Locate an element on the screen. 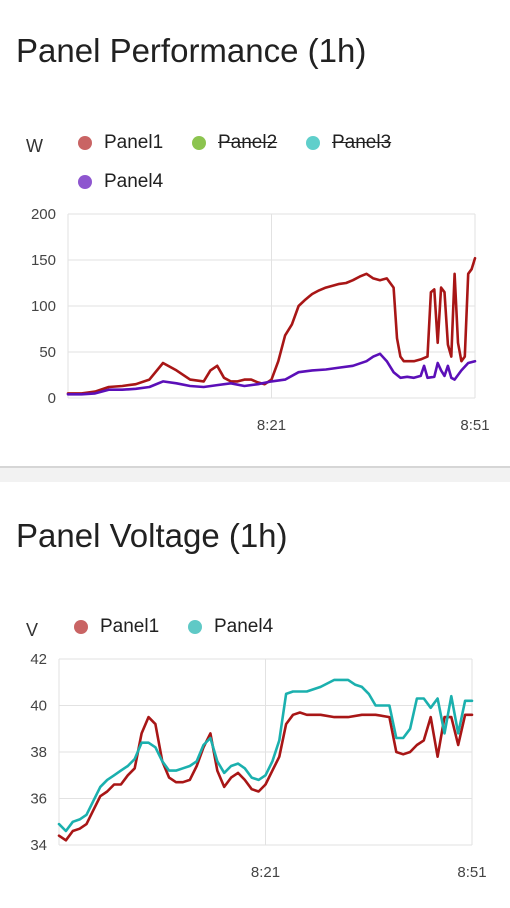 The image size is (510, 908). y-tick-label: 38 is located at coordinates (38, 752).